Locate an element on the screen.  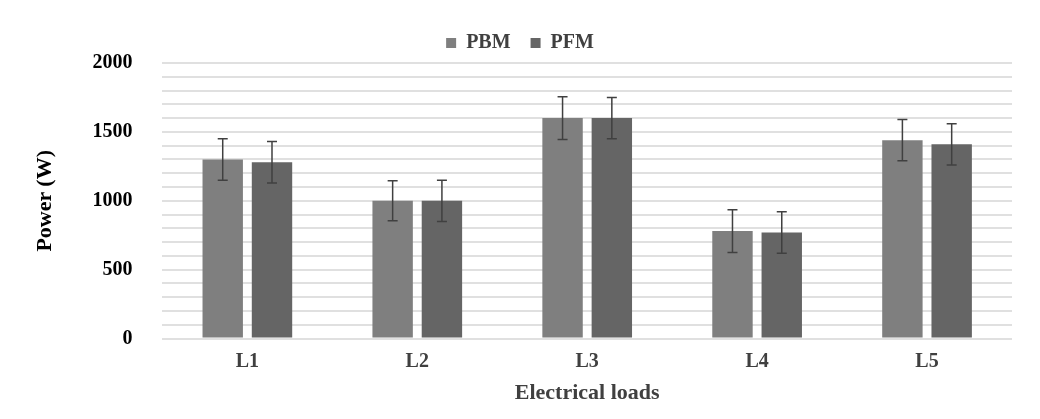
x-tick-label: L1 is located at coordinates (247, 359).